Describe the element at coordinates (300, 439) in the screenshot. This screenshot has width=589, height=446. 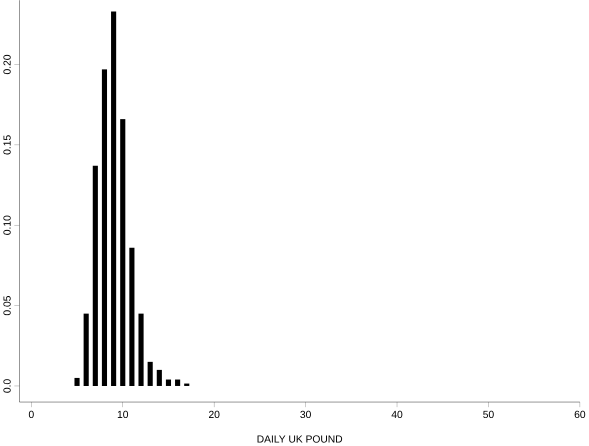
I see `x-axis-title: DAILY UK POUND` at that location.